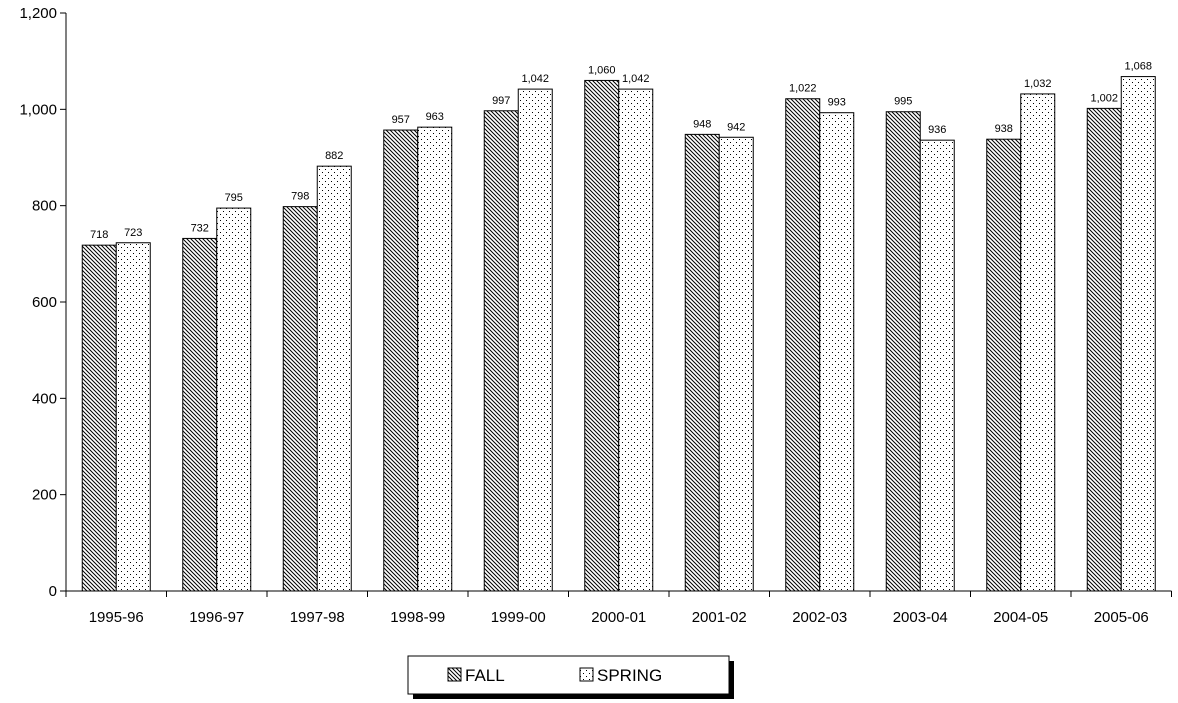  I want to click on data-label: 948, so click(702, 124).